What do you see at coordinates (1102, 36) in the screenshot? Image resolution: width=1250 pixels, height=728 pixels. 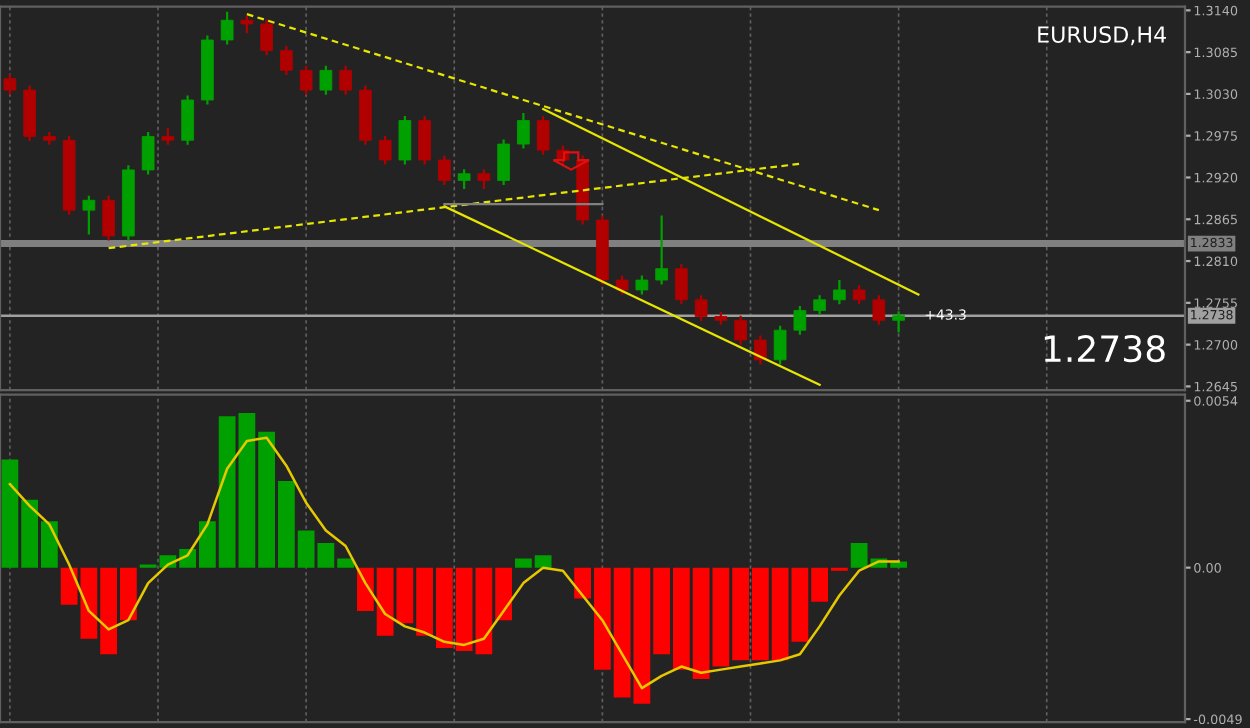 I see `text: EURUSD,H4` at bounding box center [1102, 36].